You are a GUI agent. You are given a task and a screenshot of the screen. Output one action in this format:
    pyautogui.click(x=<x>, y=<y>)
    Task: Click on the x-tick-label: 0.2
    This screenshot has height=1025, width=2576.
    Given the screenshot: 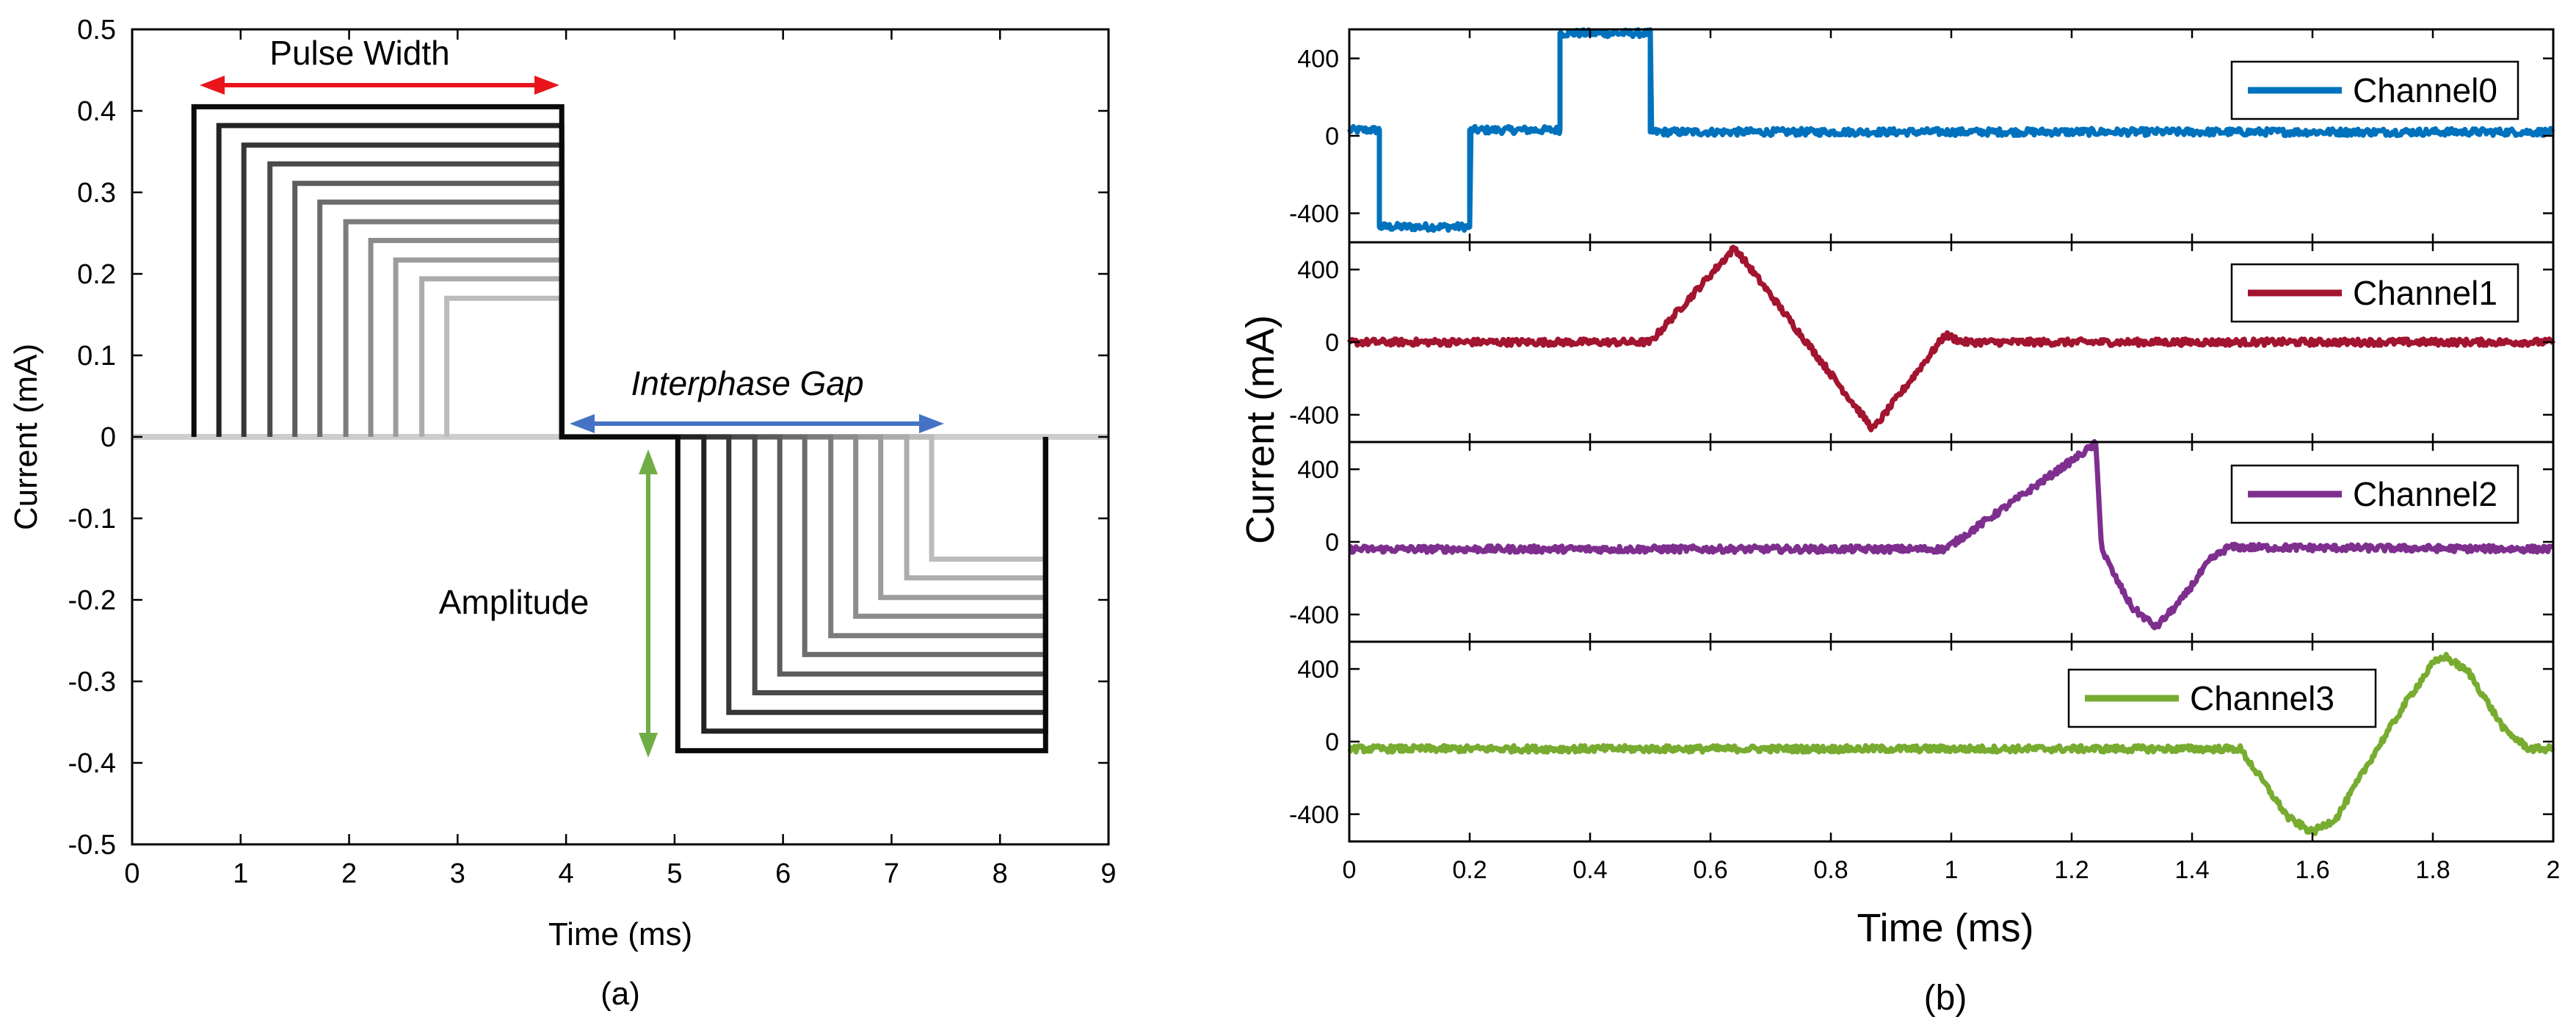 What is the action you would take?
    pyautogui.click(x=1470, y=870)
    